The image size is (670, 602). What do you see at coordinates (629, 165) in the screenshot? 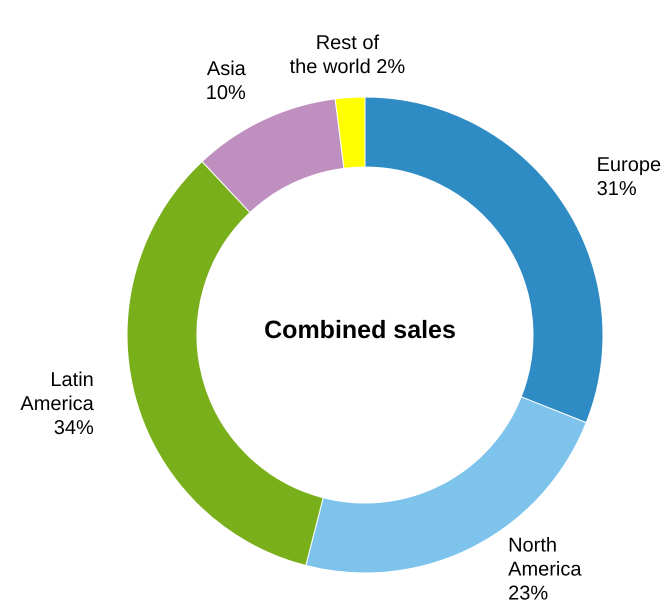
I see `slice-label: Europe` at bounding box center [629, 165].